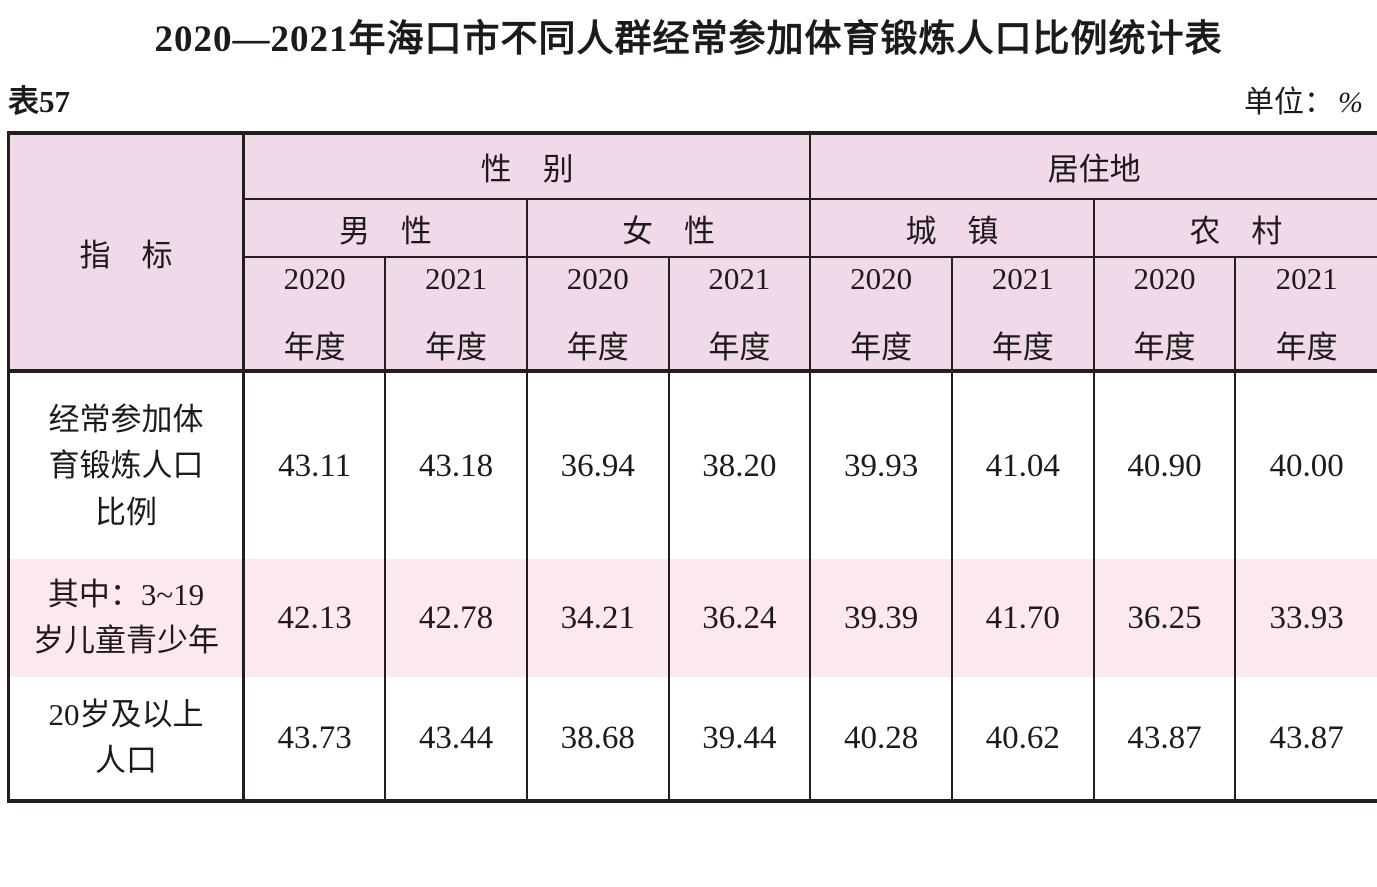 Image resolution: width=1377 pixels, height=887 pixels. What do you see at coordinates (688, 40) in the screenshot?
I see `page-title: 2020—2021年海口市不同人群经常参加体育锻炼人口比例统计表` at bounding box center [688, 40].